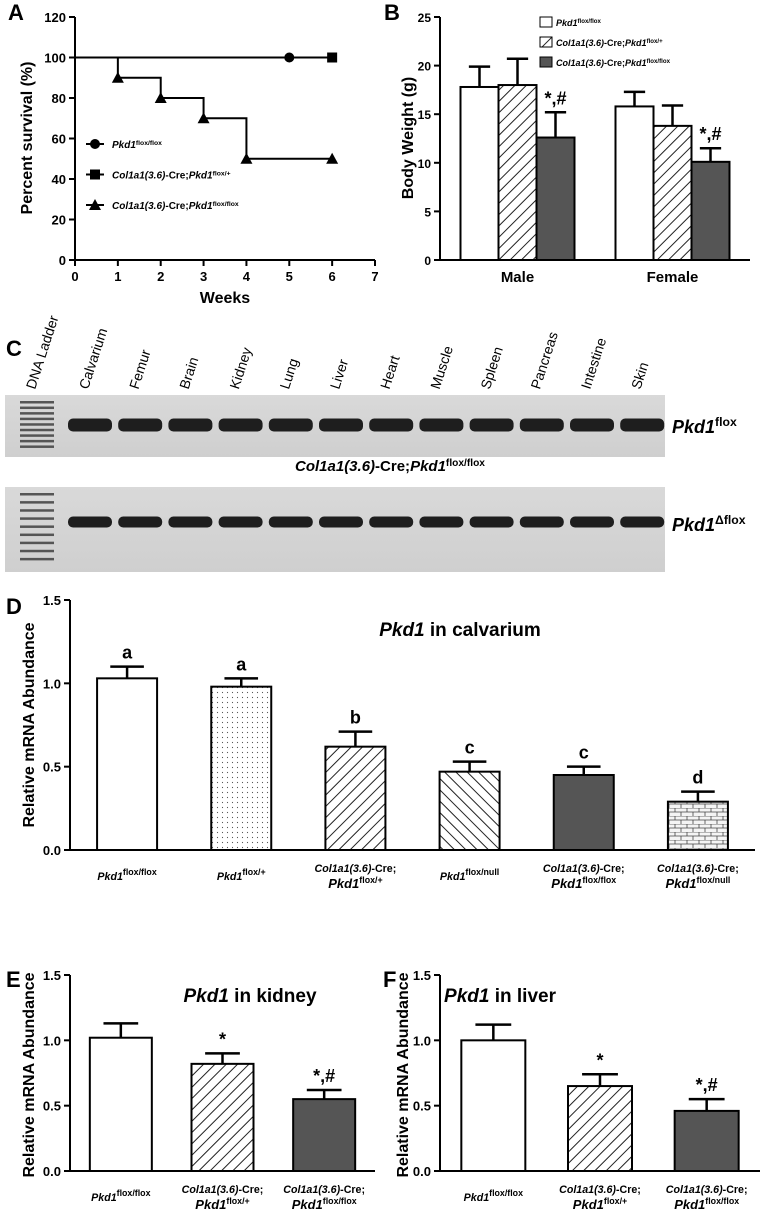  I want to click on chart-title: Pkd1 in kidney, so click(249, 996).